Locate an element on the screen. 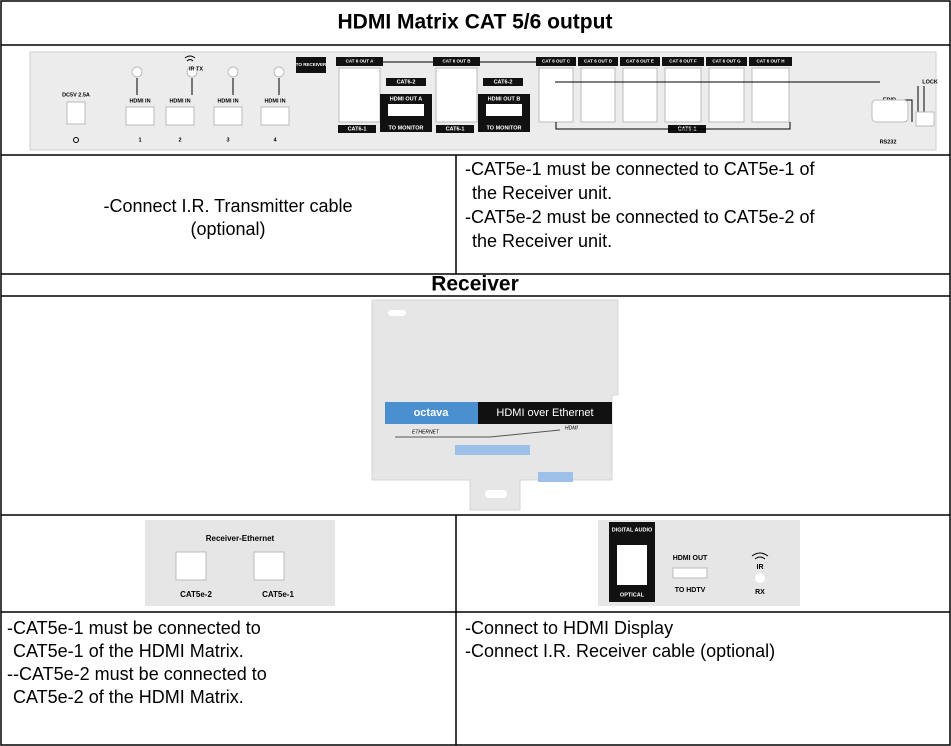 This screenshot has width=951, height=746. panel-plate is located at coordinates (240, 563).